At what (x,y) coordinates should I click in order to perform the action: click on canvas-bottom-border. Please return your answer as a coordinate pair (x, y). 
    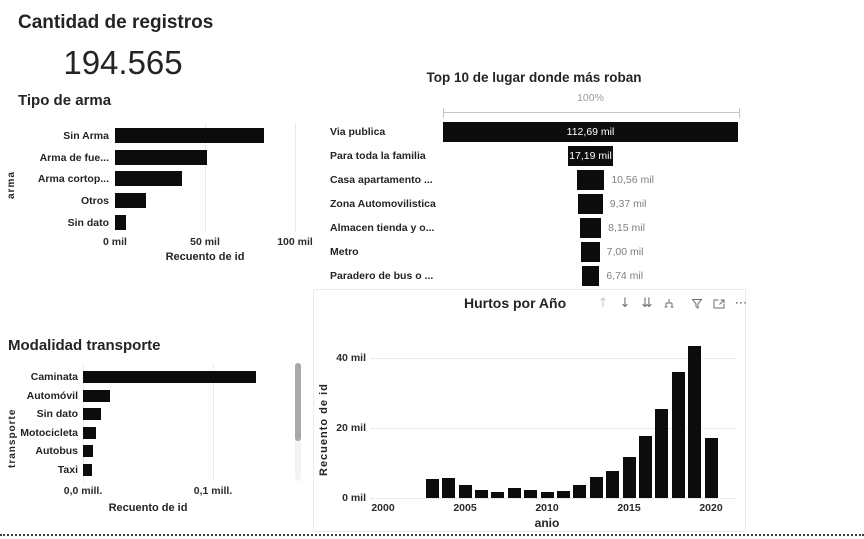
    Looking at the image, I should click on (432, 535).